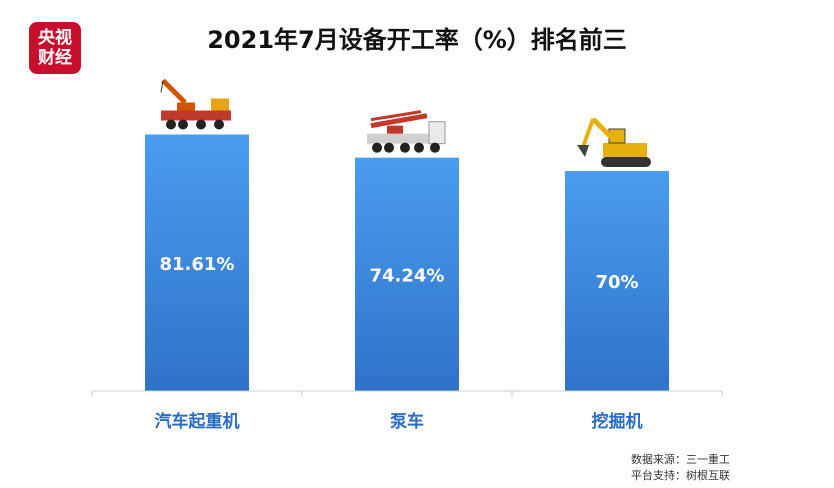 This screenshot has height=488, width=834. Describe the element at coordinates (680, 475) in the screenshot. I see `platform-support: 平台支持：树根互联` at that location.